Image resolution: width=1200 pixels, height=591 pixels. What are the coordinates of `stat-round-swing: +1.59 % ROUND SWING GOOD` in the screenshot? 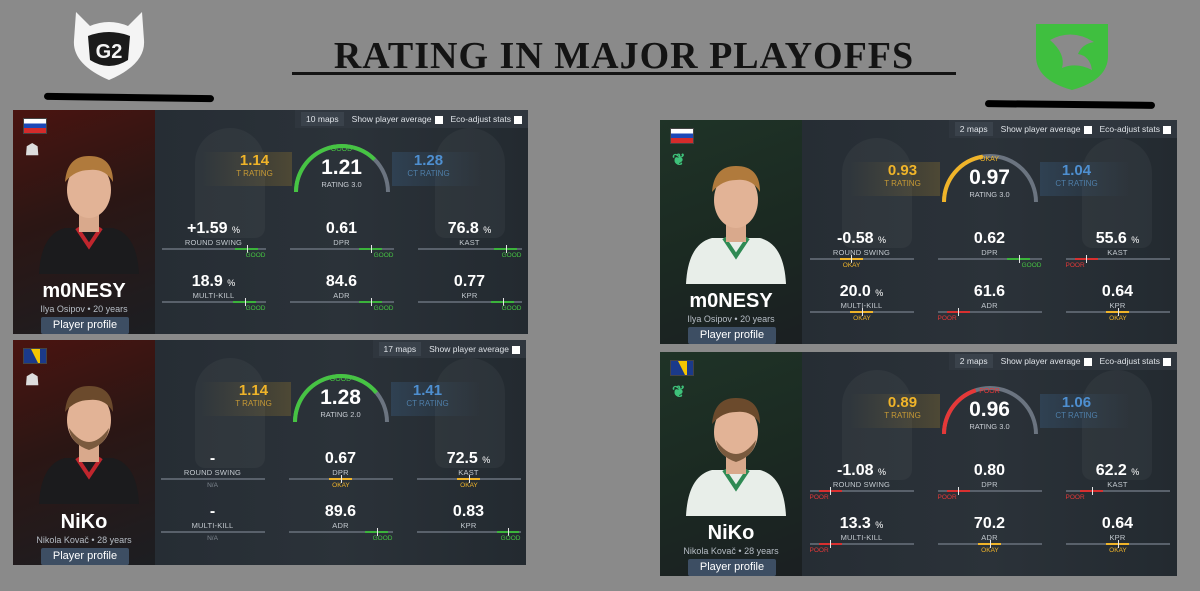 It's located at (213, 239).